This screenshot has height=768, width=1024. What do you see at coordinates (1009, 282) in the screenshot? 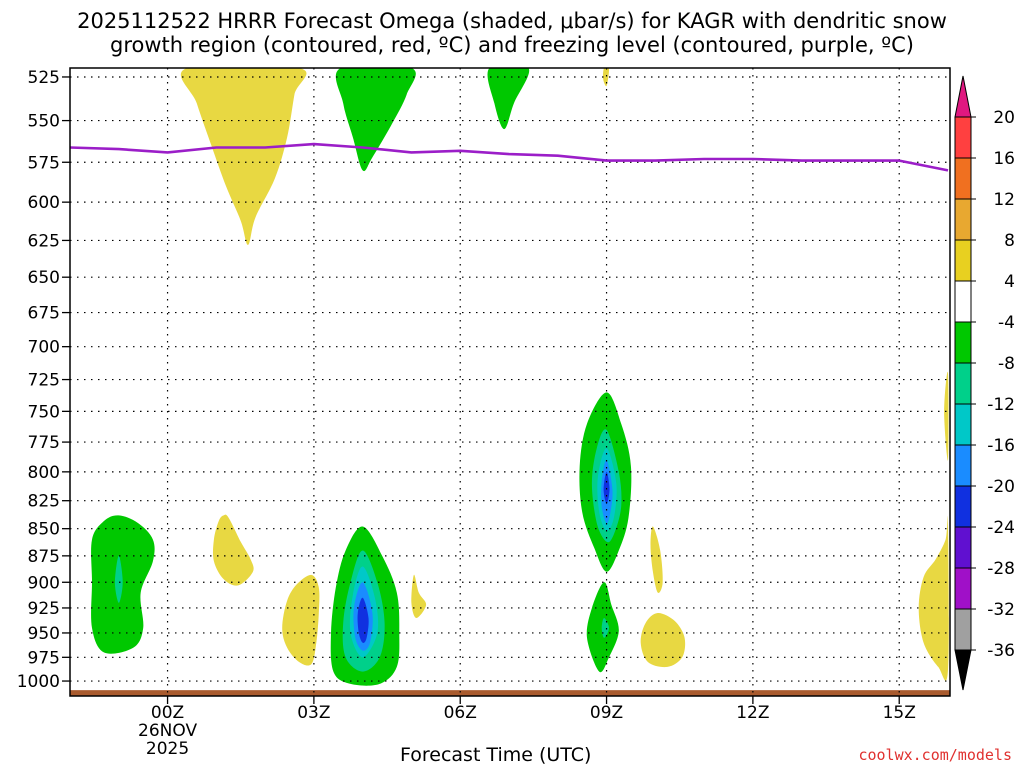
I see `colorbar-label-4: 4` at bounding box center [1009, 282].